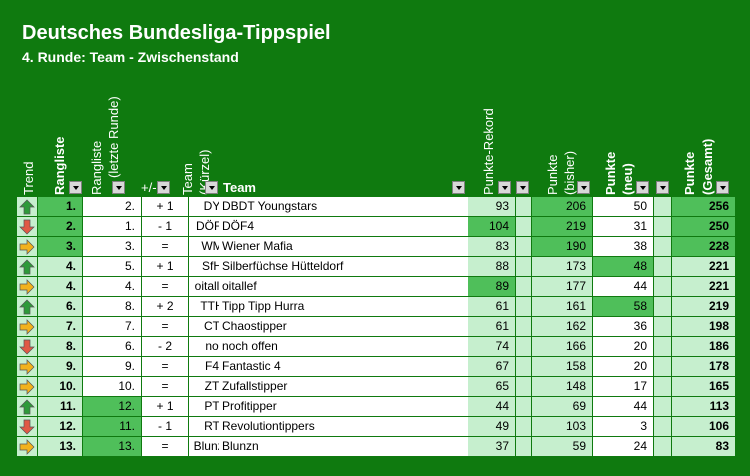  What do you see at coordinates (491, 406) in the screenshot?
I see `cell-rekord: 44` at bounding box center [491, 406].